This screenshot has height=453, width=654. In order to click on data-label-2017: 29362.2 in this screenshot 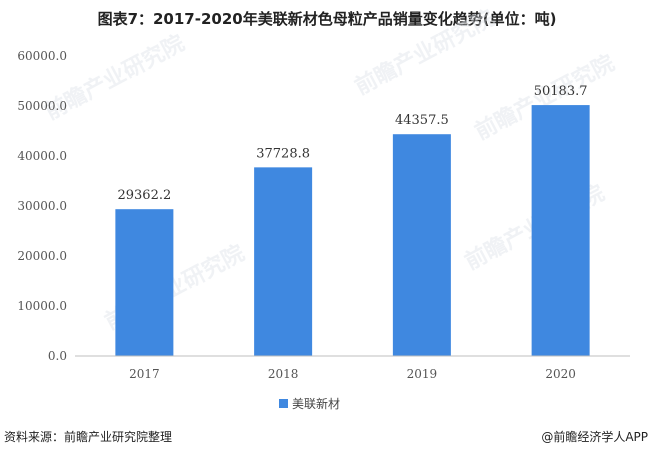, I will do `click(144, 195)`.